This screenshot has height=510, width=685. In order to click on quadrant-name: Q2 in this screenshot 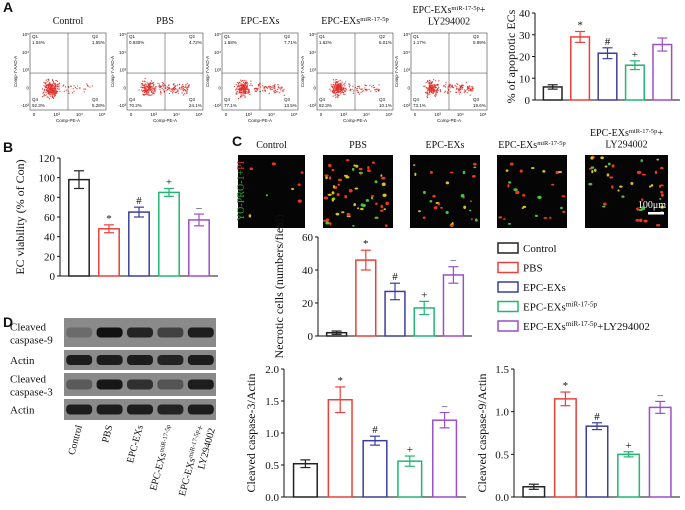, I will do `click(192, 36)`.